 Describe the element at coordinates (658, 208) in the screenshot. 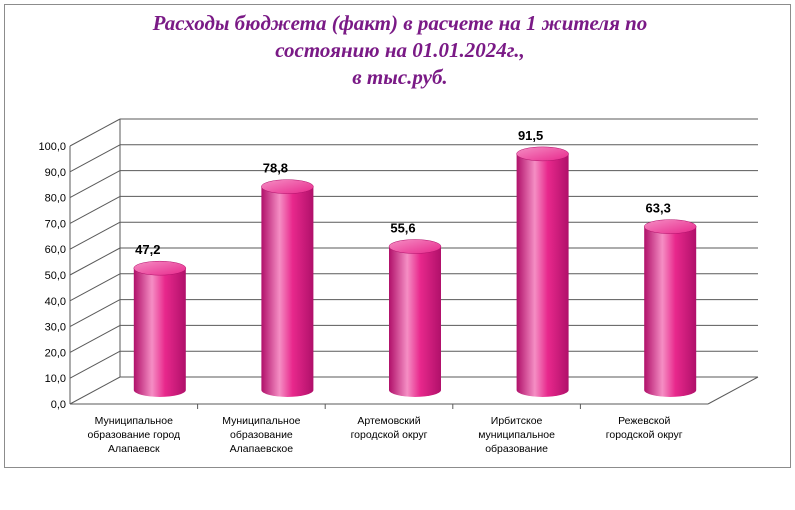

I see `data-label: 63,3` at that location.